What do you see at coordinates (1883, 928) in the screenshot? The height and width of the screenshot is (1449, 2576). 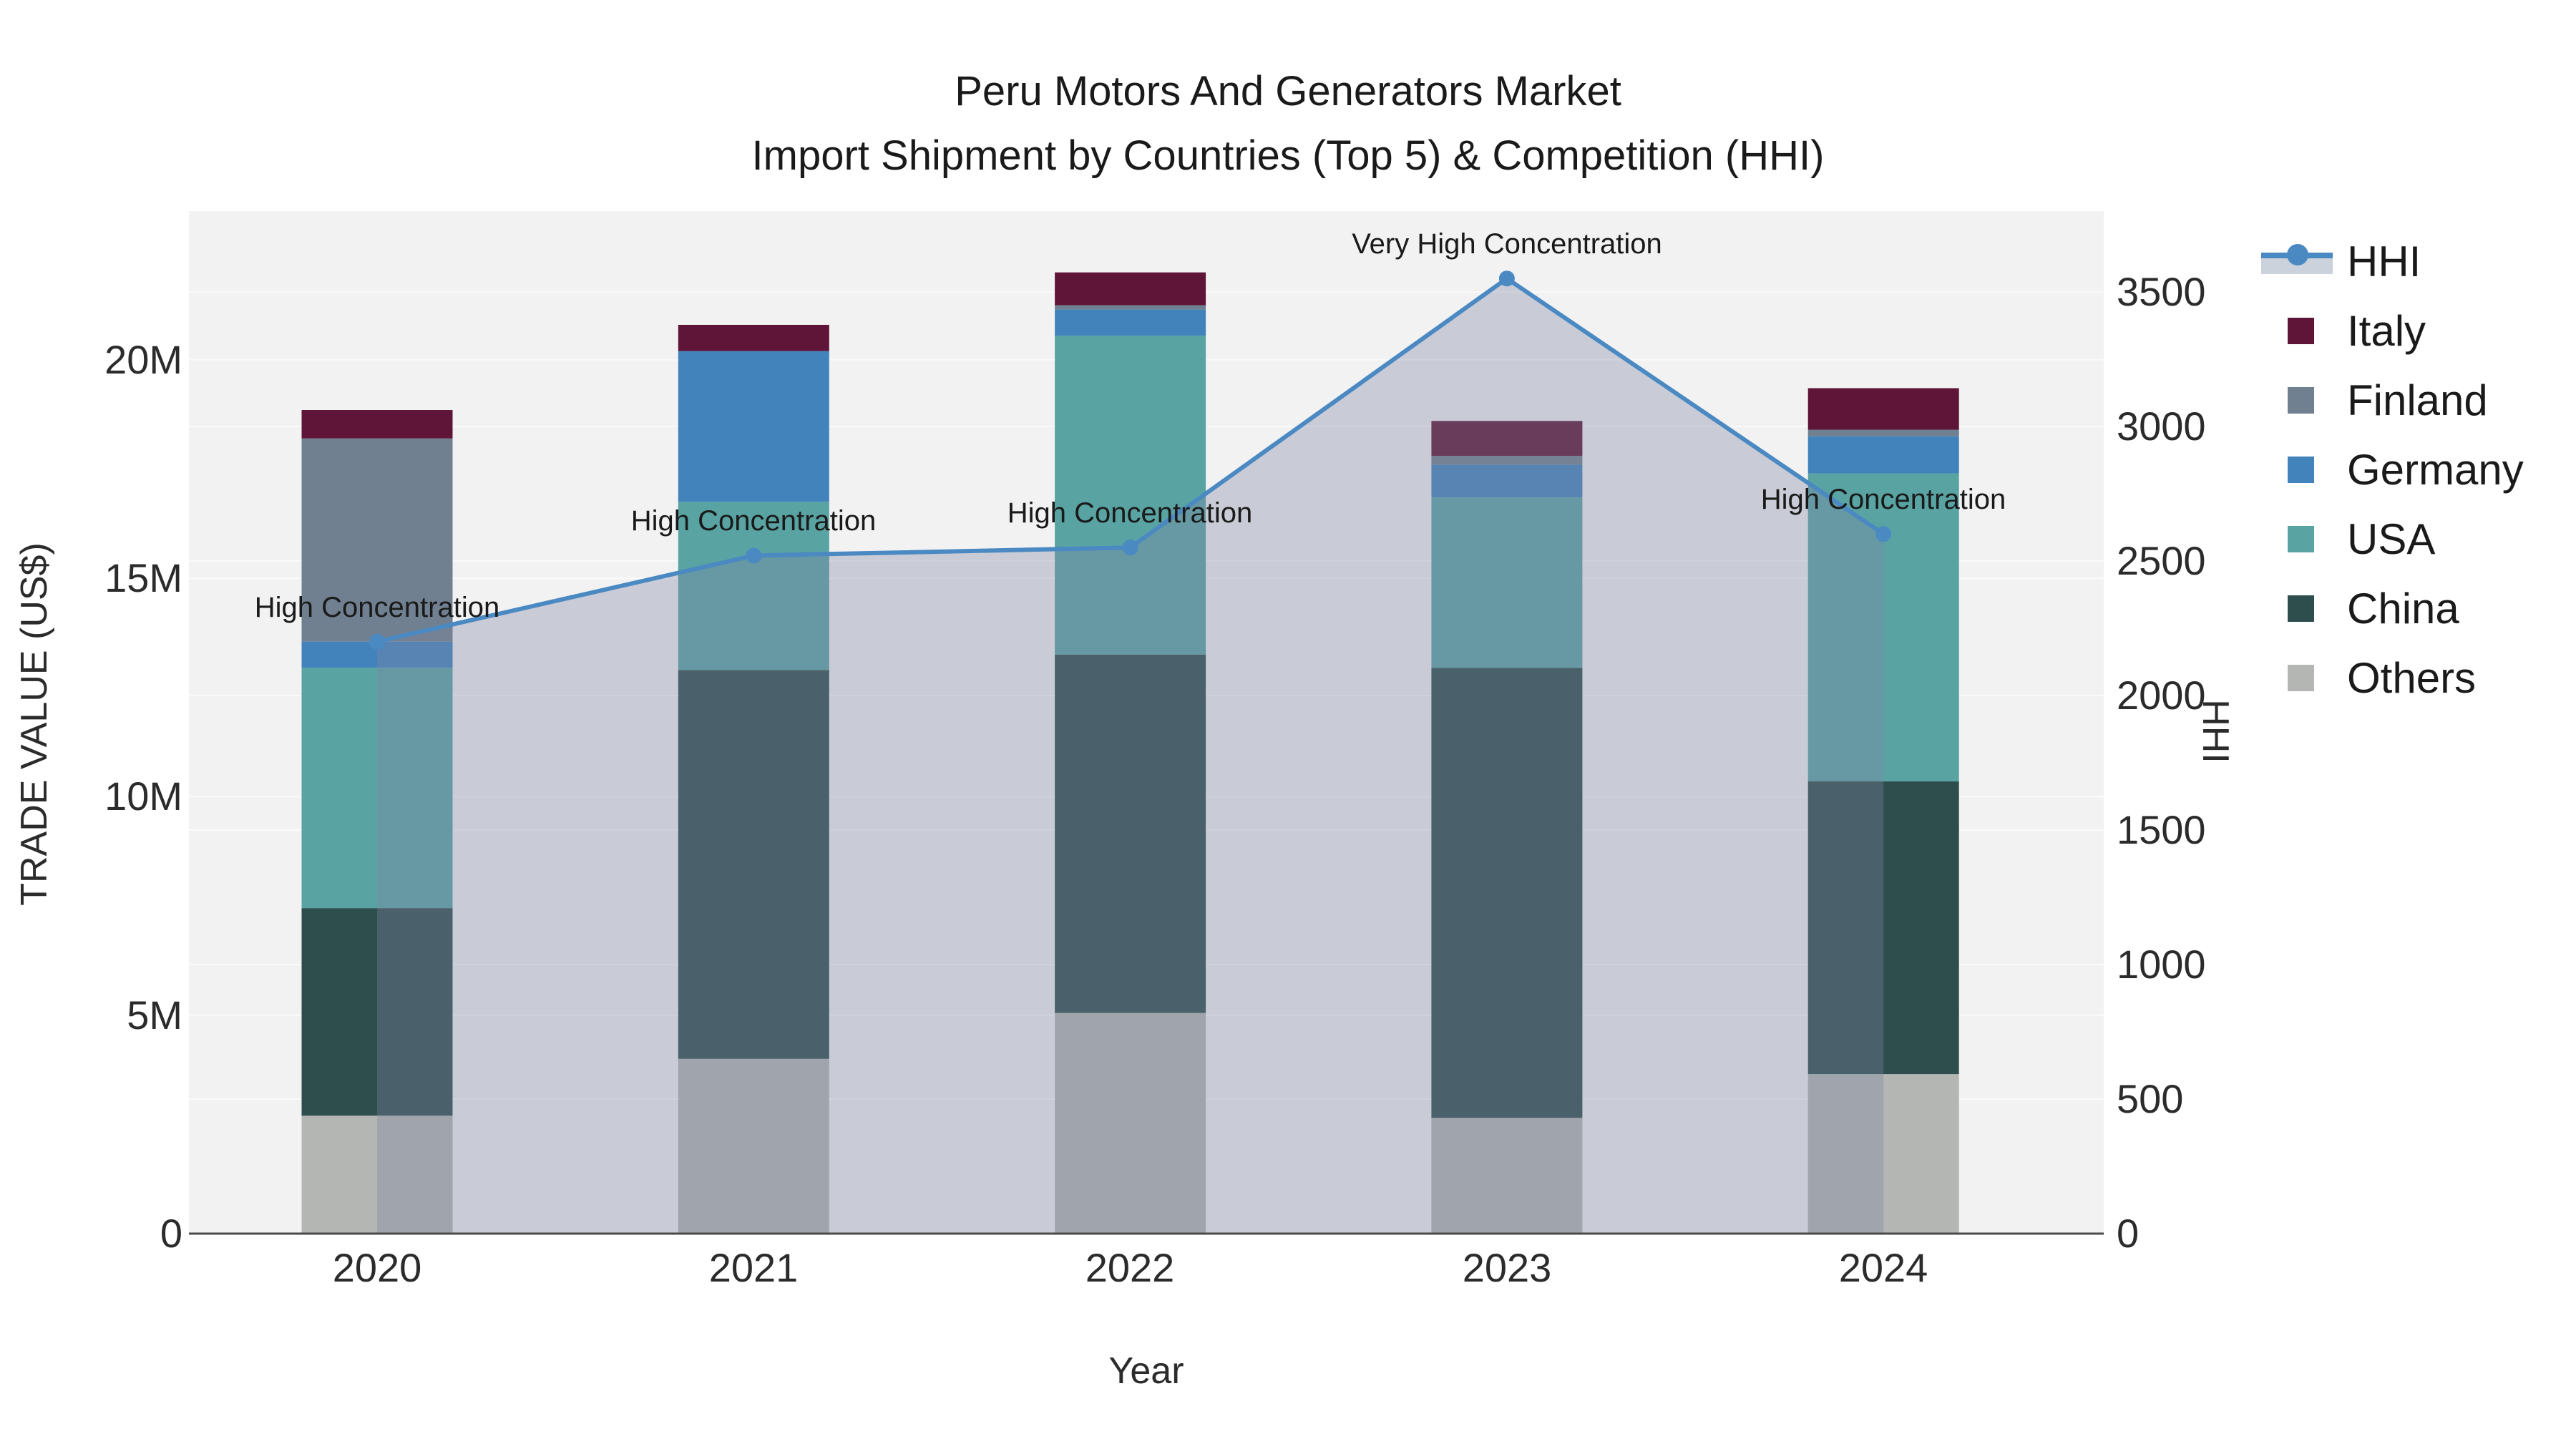 I see `bar-segment-china-2024` at bounding box center [1883, 928].